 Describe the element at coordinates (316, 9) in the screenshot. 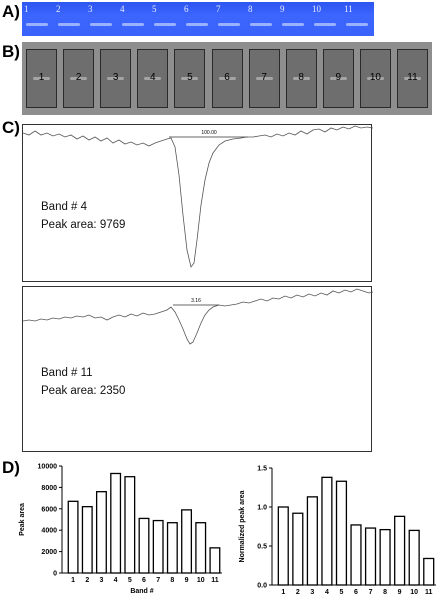

I see `gel-lane-label: 10` at that location.